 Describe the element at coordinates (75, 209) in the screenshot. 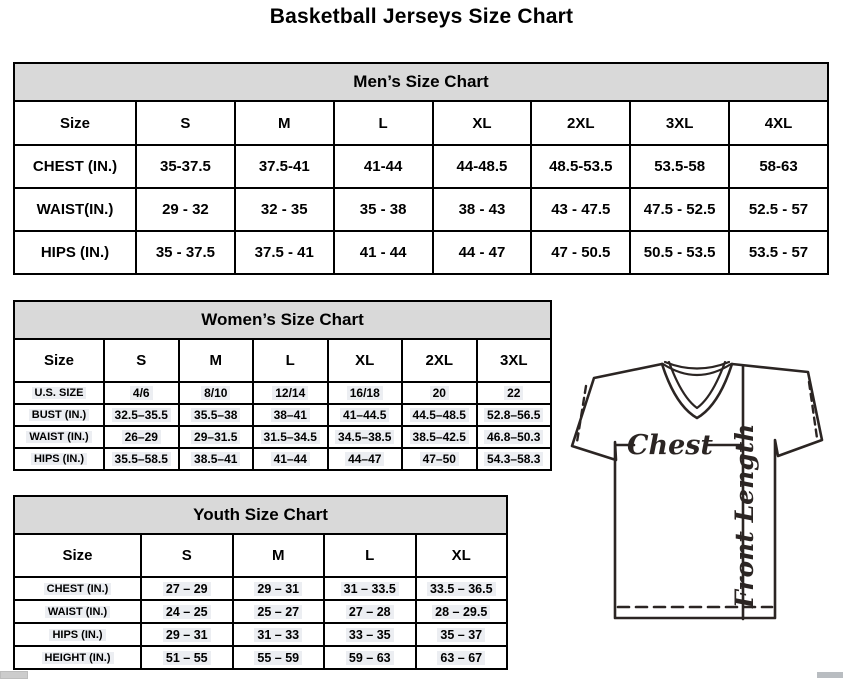

I see `row-label-cell: WAIST(IN.)` at that location.